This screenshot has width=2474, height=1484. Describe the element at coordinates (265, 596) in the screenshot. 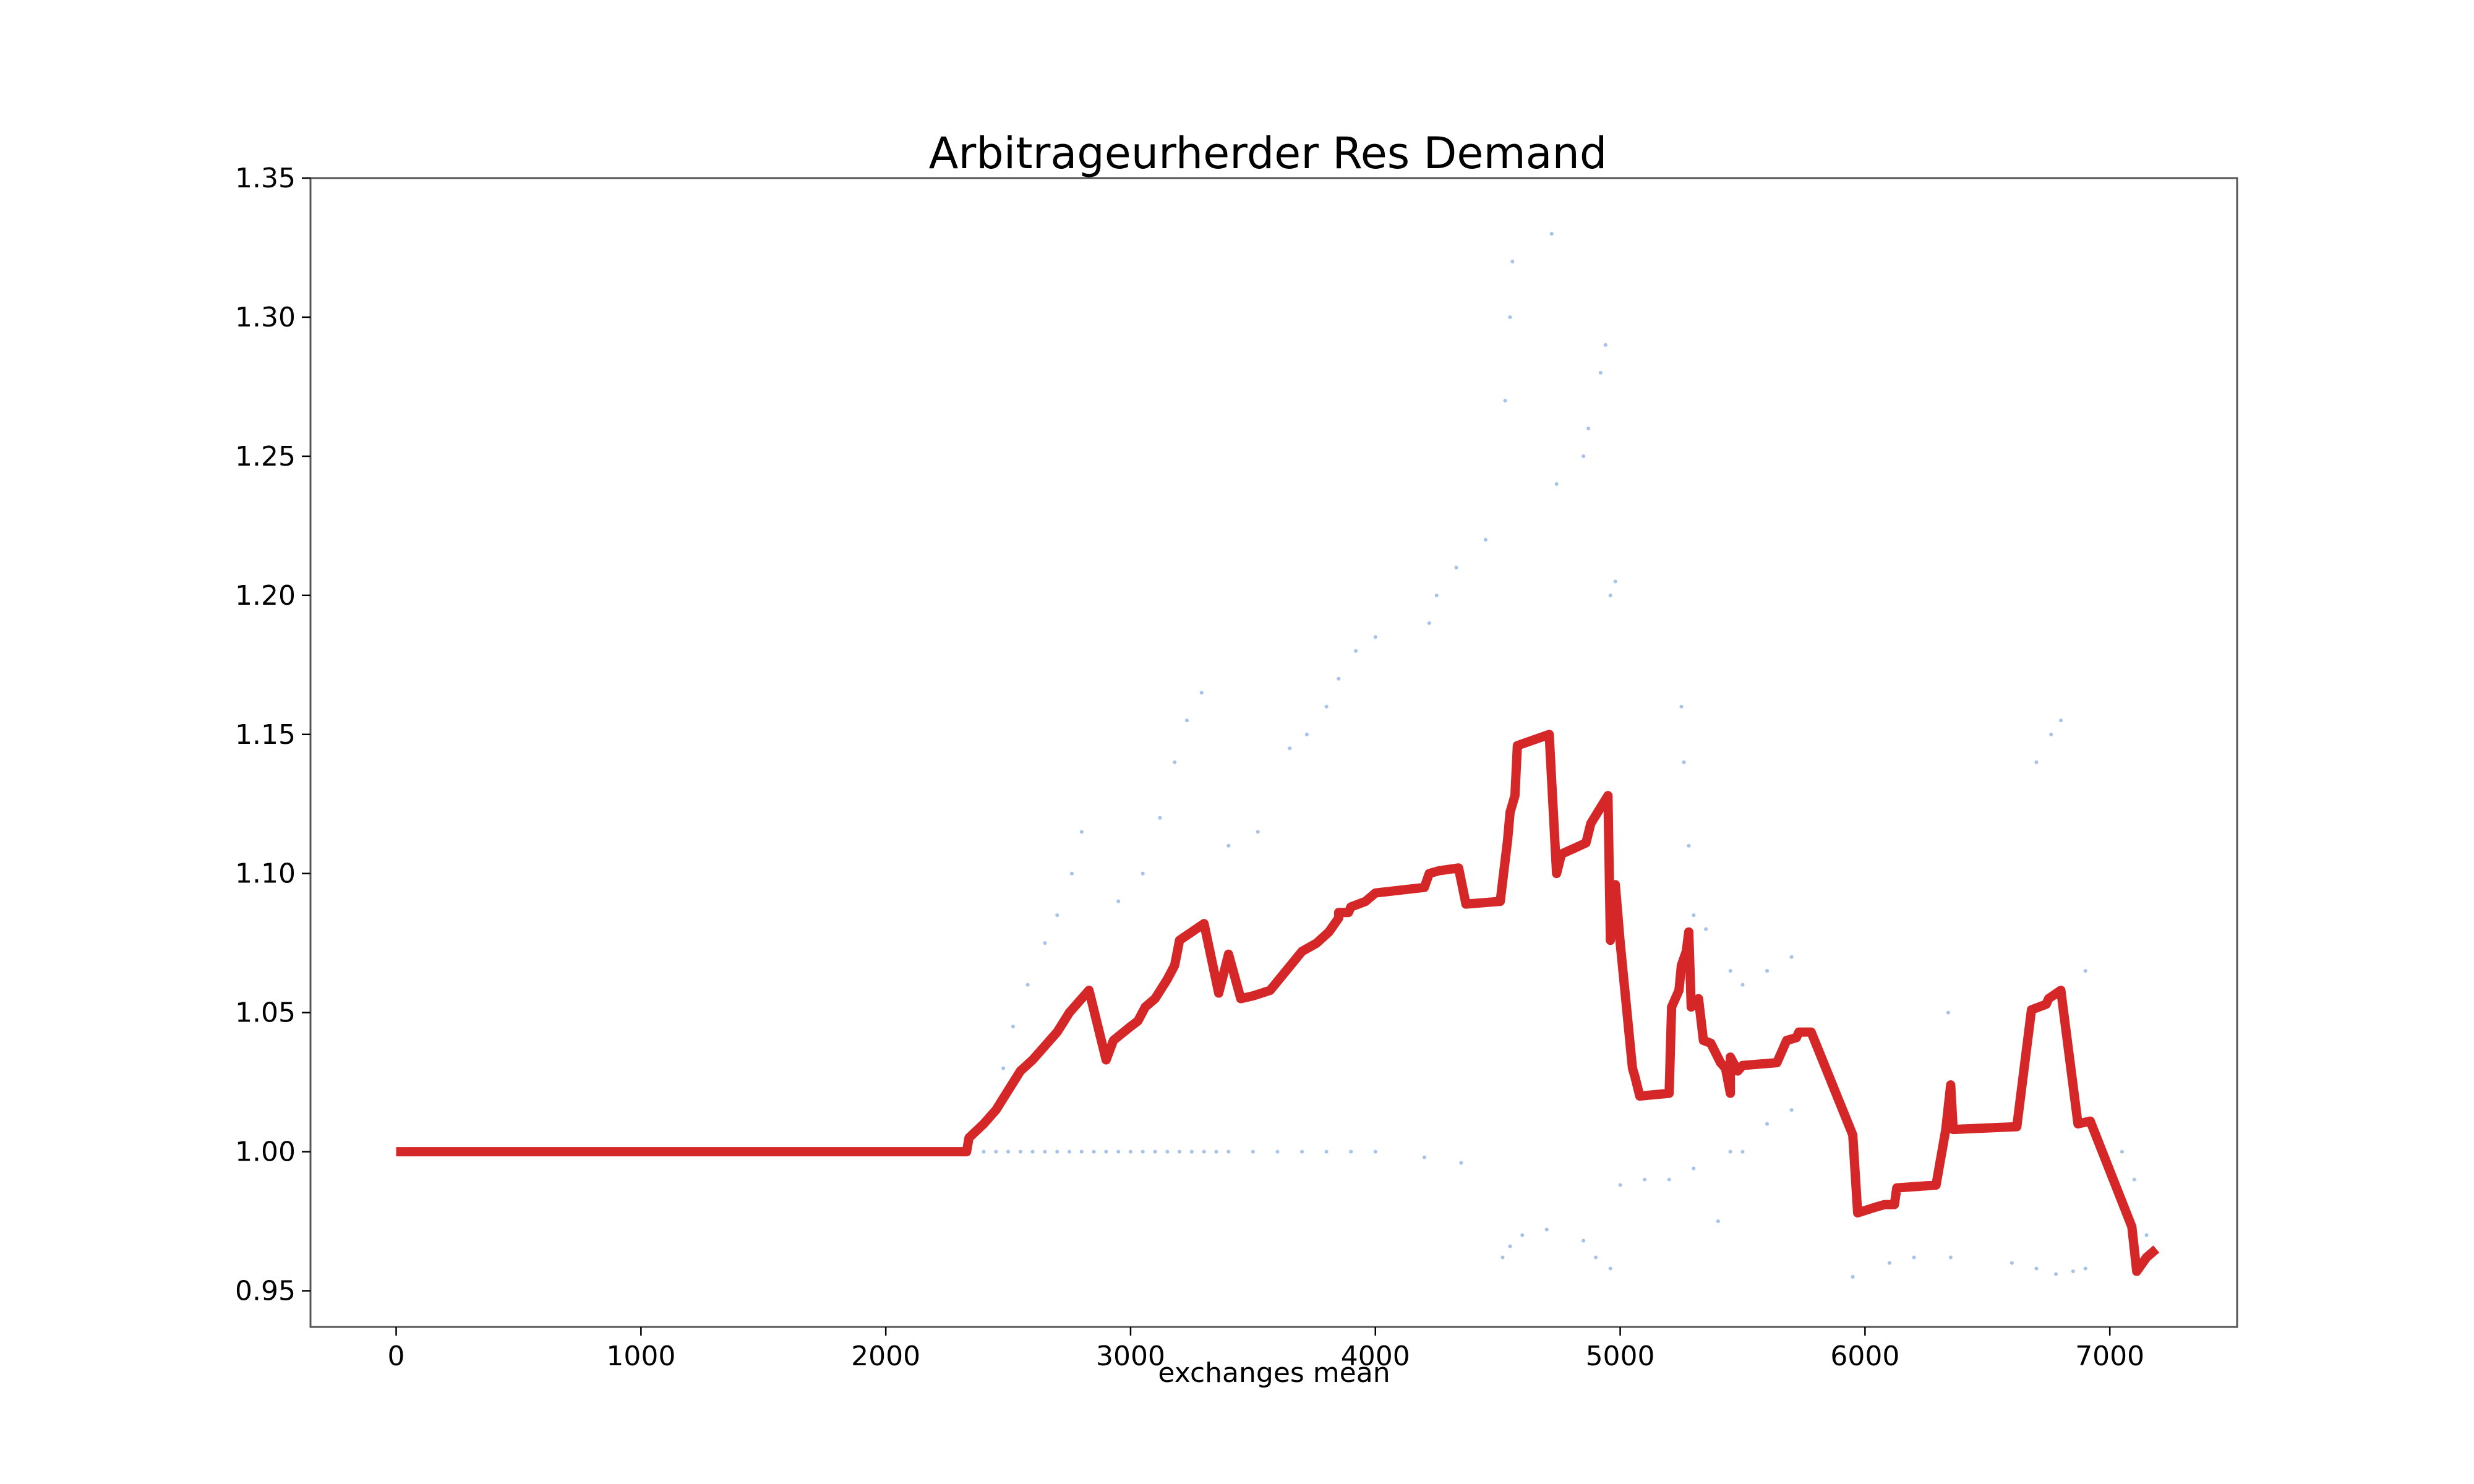

I see `y-tick-label: 1.20` at that location.